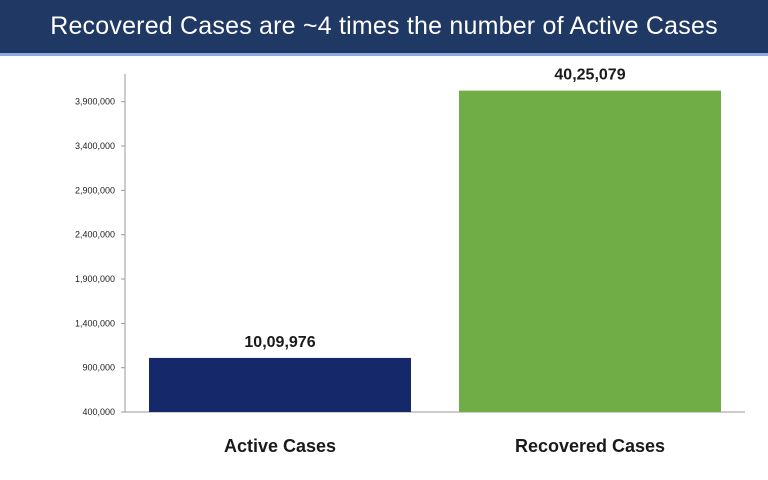  Describe the element at coordinates (589, 75) in the screenshot. I see `data-label: 40,25,079` at that location.